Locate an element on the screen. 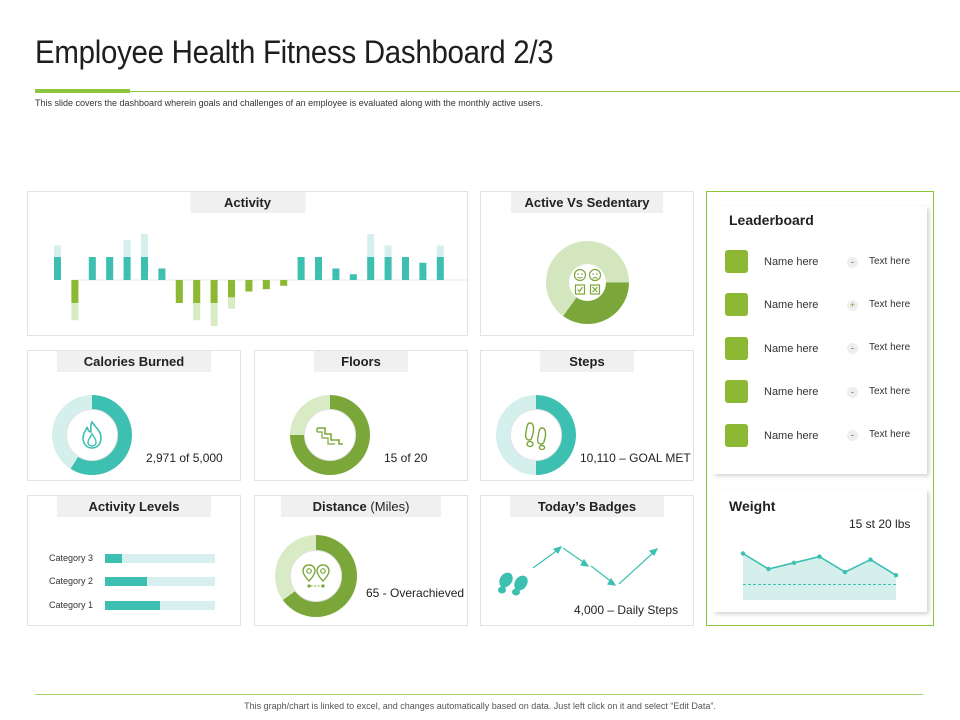  stairs-icon is located at coordinates (329, 436).